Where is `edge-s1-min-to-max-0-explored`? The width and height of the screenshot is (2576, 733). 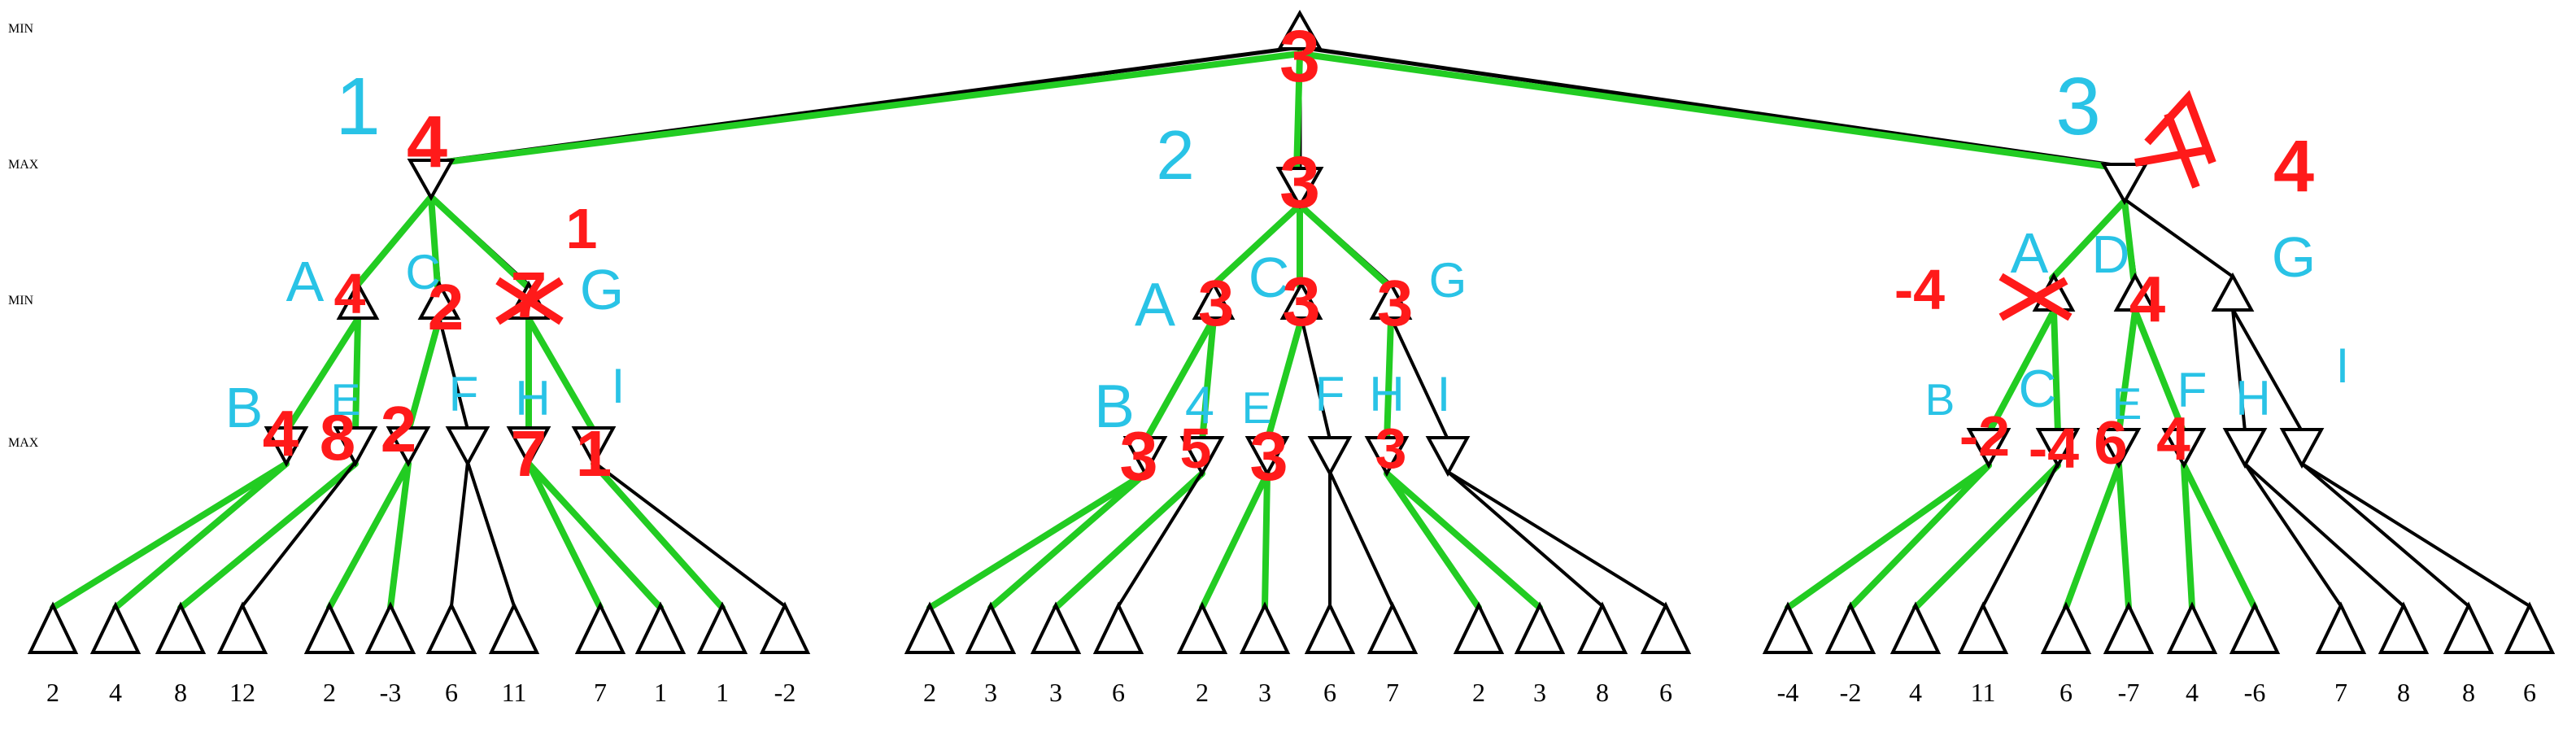 edge-s1-min-to-max-0-explored is located at coordinates (1179, 380).